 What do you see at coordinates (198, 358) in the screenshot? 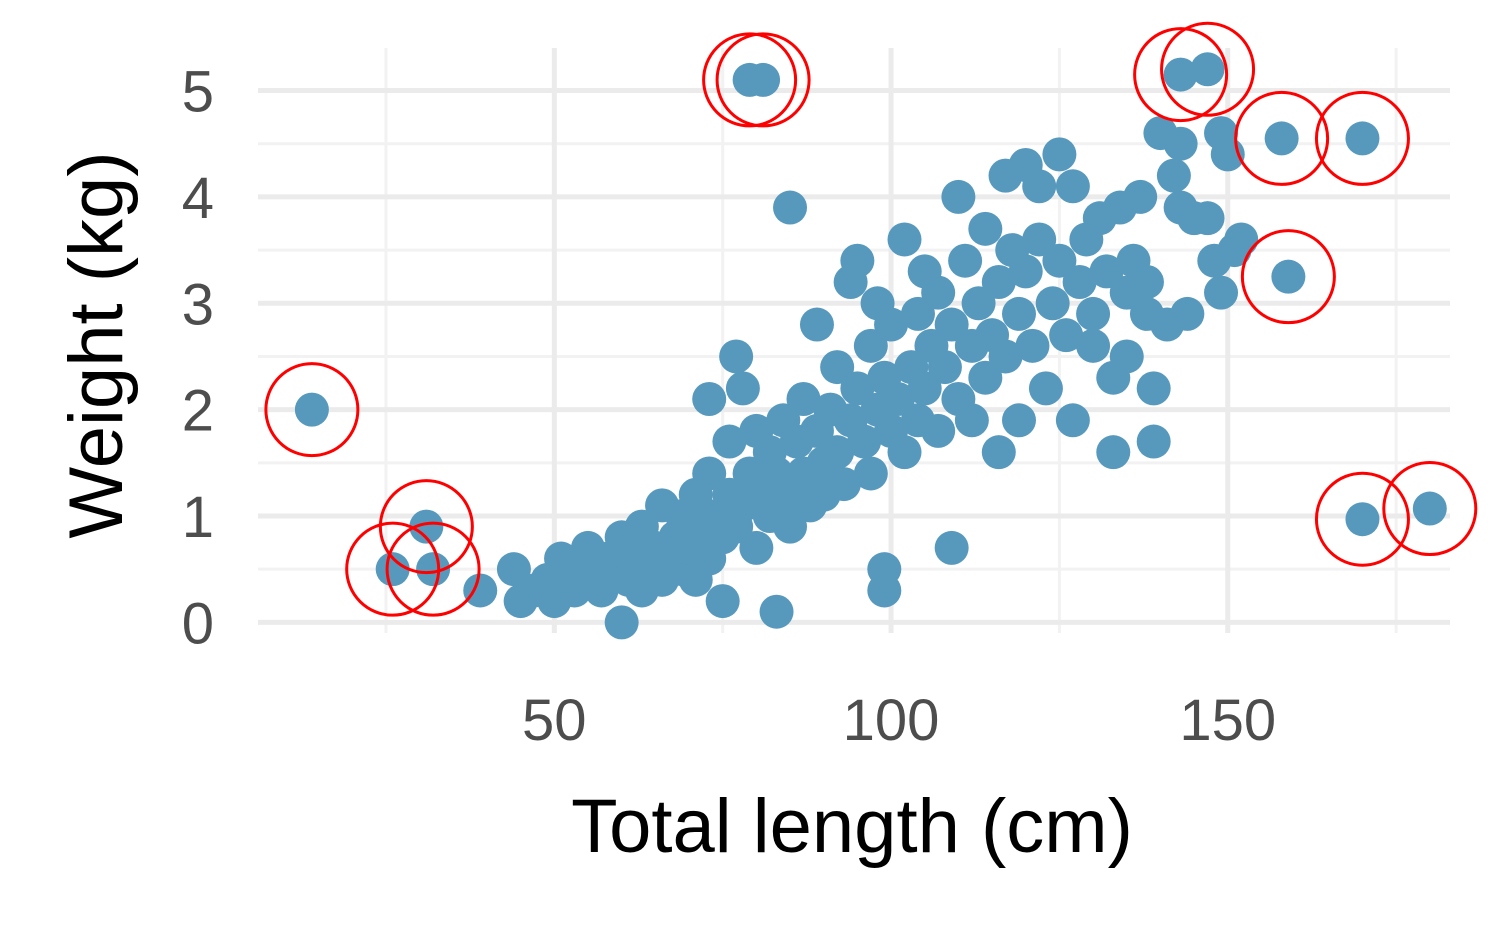
I see `y-tick-labels: 0 1 2 3 4 5` at bounding box center [198, 358].